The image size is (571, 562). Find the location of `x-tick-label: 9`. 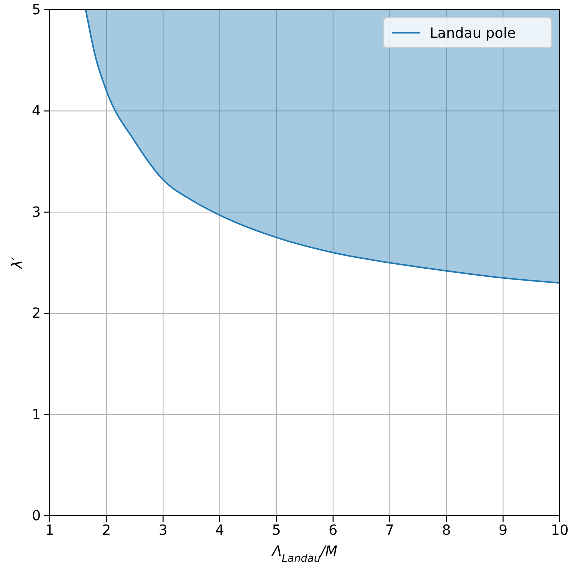

x-tick-label: 9 is located at coordinates (503, 530).